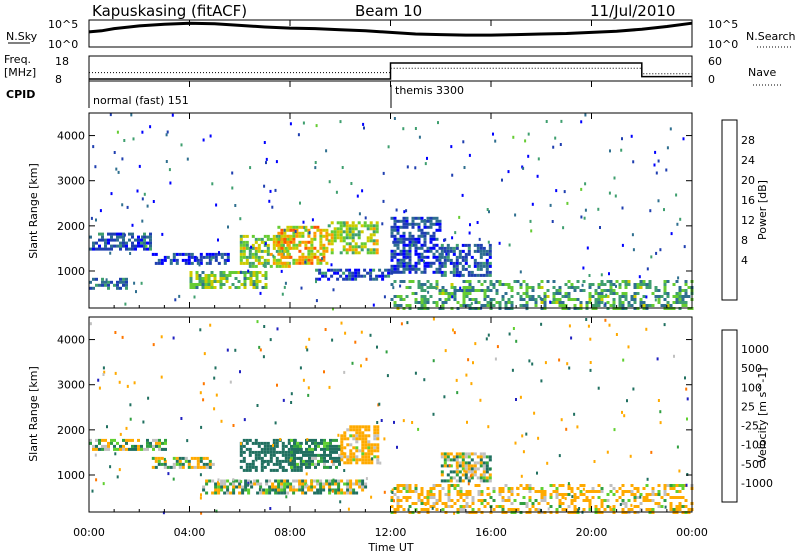  What do you see at coordinates (290, 532) in the screenshot?
I see `x-tick-label: 08:00` at bounding box center [290, 532].